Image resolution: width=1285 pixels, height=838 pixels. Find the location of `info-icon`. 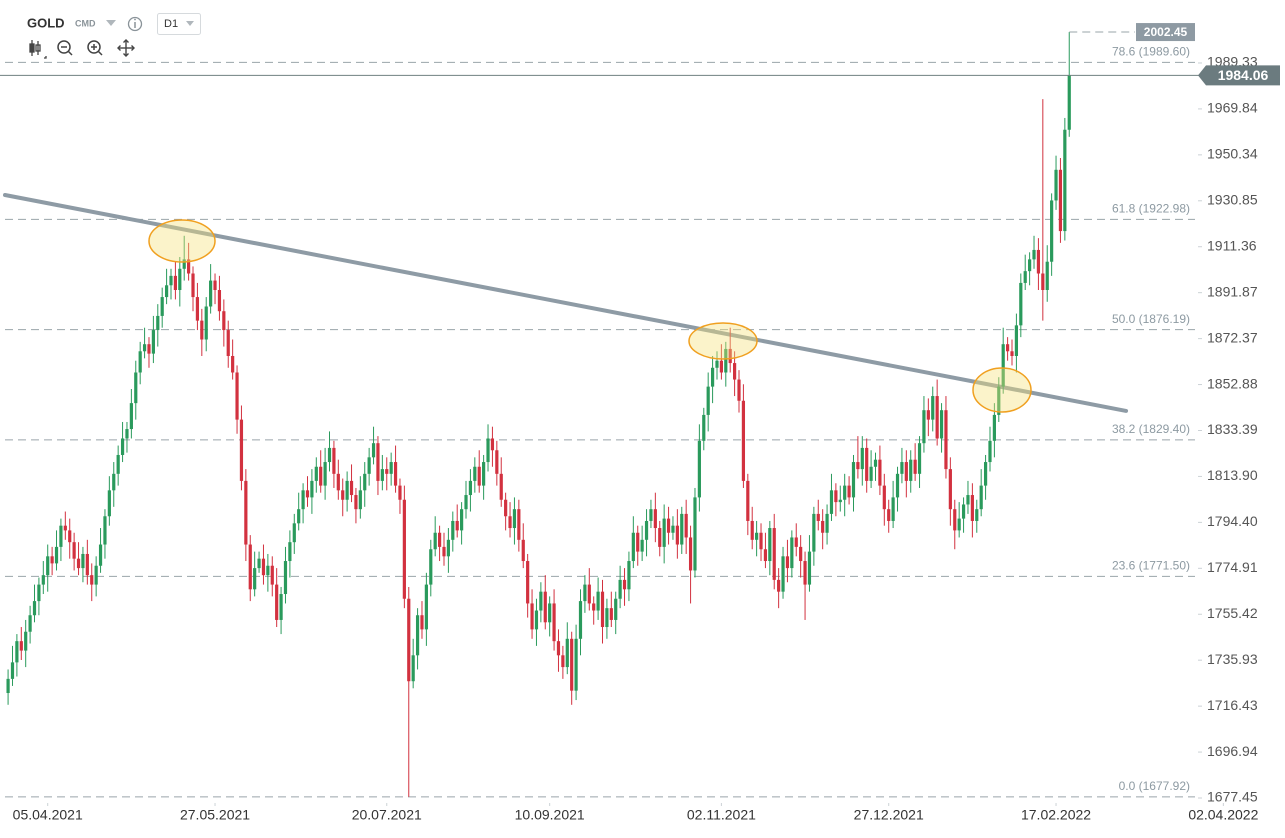

info-icon is located at coordinates (135, 24).